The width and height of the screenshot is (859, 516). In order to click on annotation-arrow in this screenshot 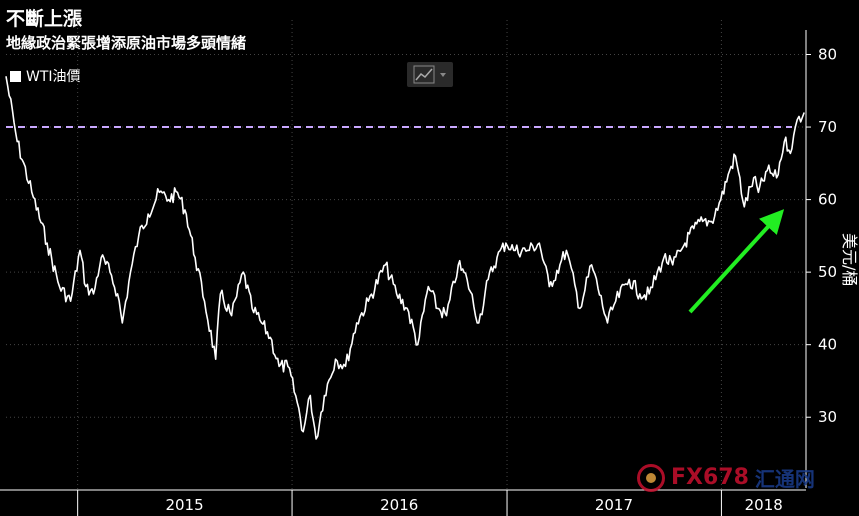, I will do `click(736, 261)`.